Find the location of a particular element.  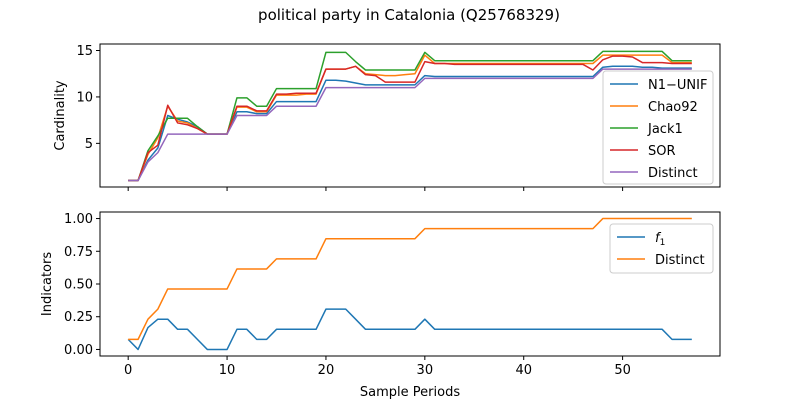

indicators-x-tick-label: 20 is located at coordinates (326, 370).